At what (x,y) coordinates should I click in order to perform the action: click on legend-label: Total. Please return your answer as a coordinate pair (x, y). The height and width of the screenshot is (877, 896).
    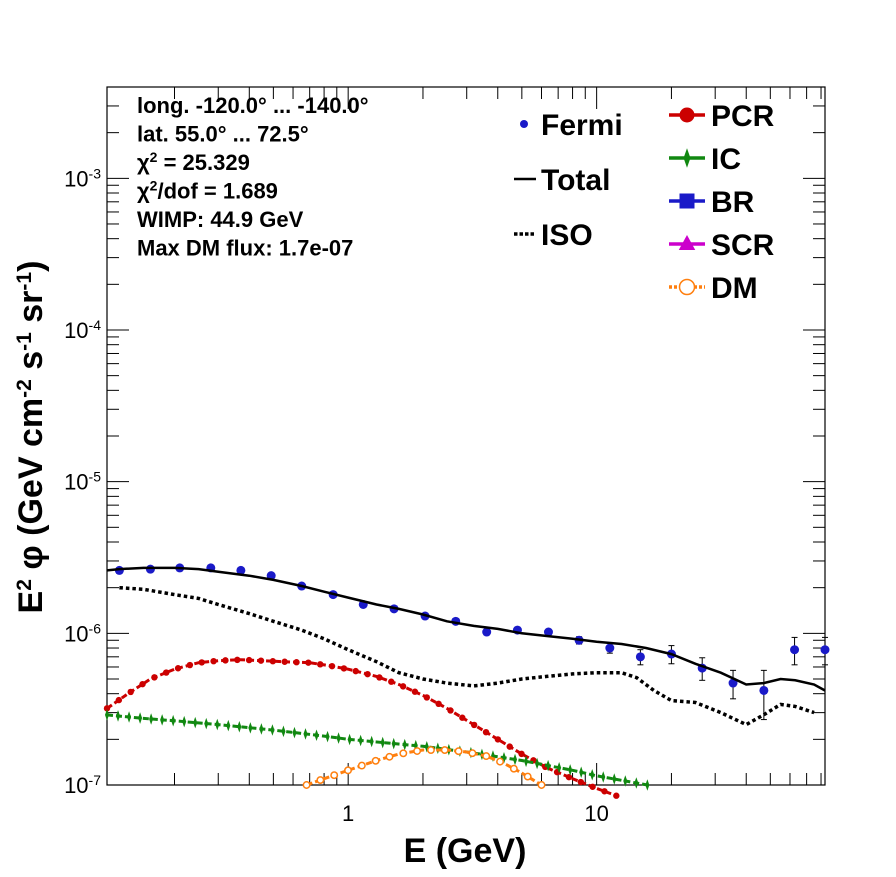
    Looking at the image, I should click on (575, 180).